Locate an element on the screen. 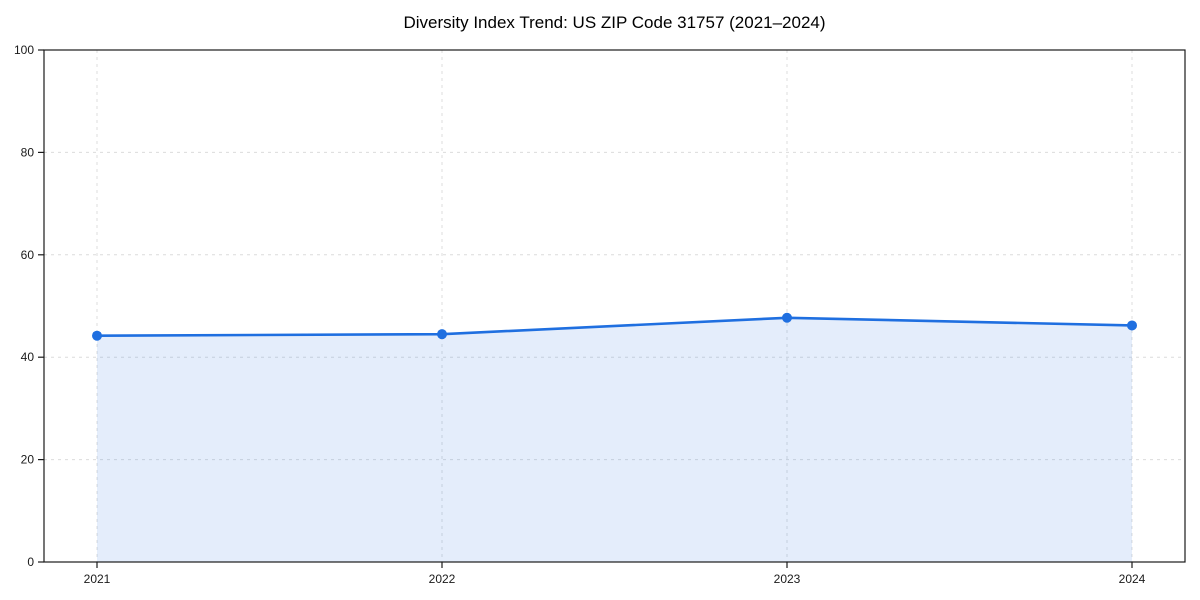 Image resolution: width=1200 pixels, height=600 pixels. y-tick-label: 80 is located at coordinates (28, 152).